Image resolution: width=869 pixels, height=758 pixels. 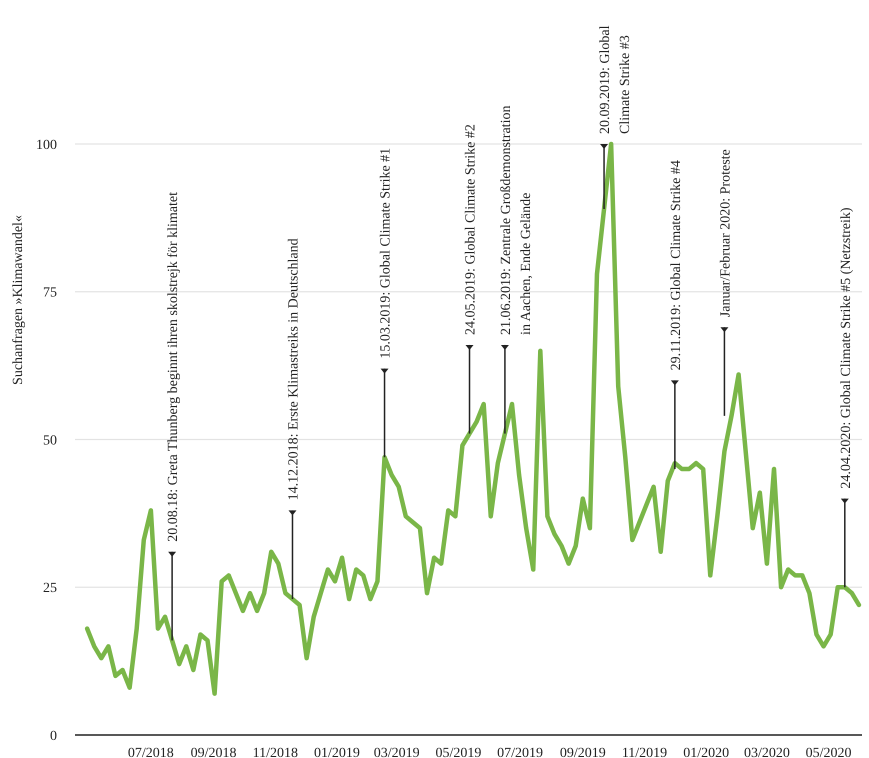 I want to click on y-tick-label: 75, so click(x=50, y=293).